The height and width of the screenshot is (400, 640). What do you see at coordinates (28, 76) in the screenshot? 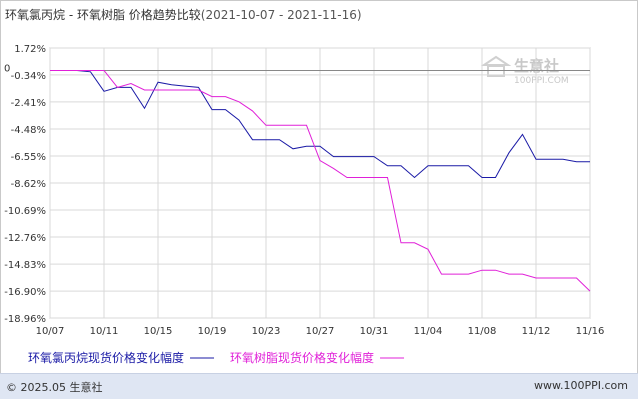
I see `y-tick-label: -0.34%` at bounding box center [28, 76].